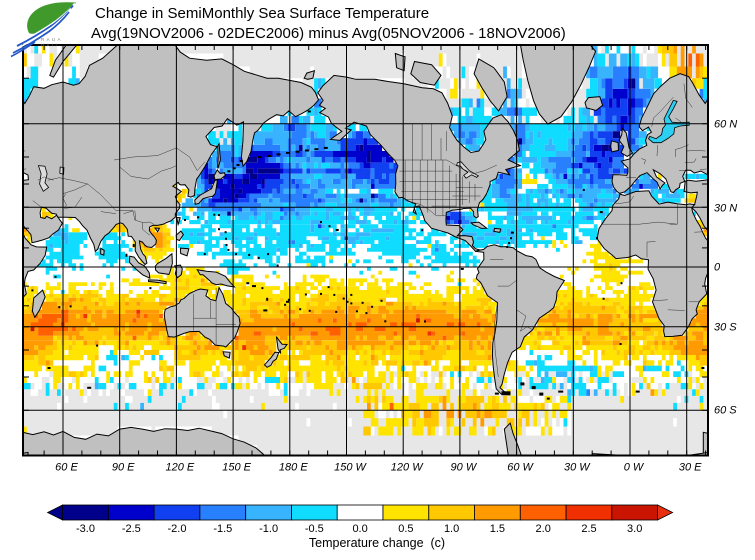 The width and height of the screenshot is (755, 560). I want to click on svg-text: 0 W, so click(634, 468).